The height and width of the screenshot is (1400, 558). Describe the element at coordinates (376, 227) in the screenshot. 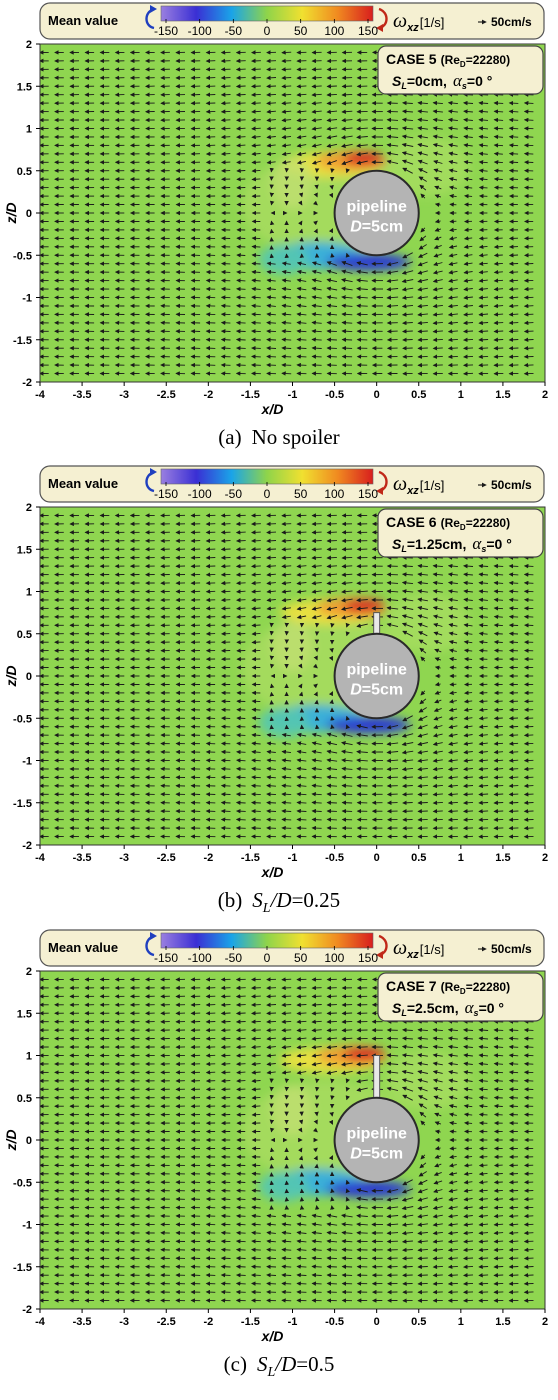

I see `pipeline-diameter-label: D=5cm` at that location.